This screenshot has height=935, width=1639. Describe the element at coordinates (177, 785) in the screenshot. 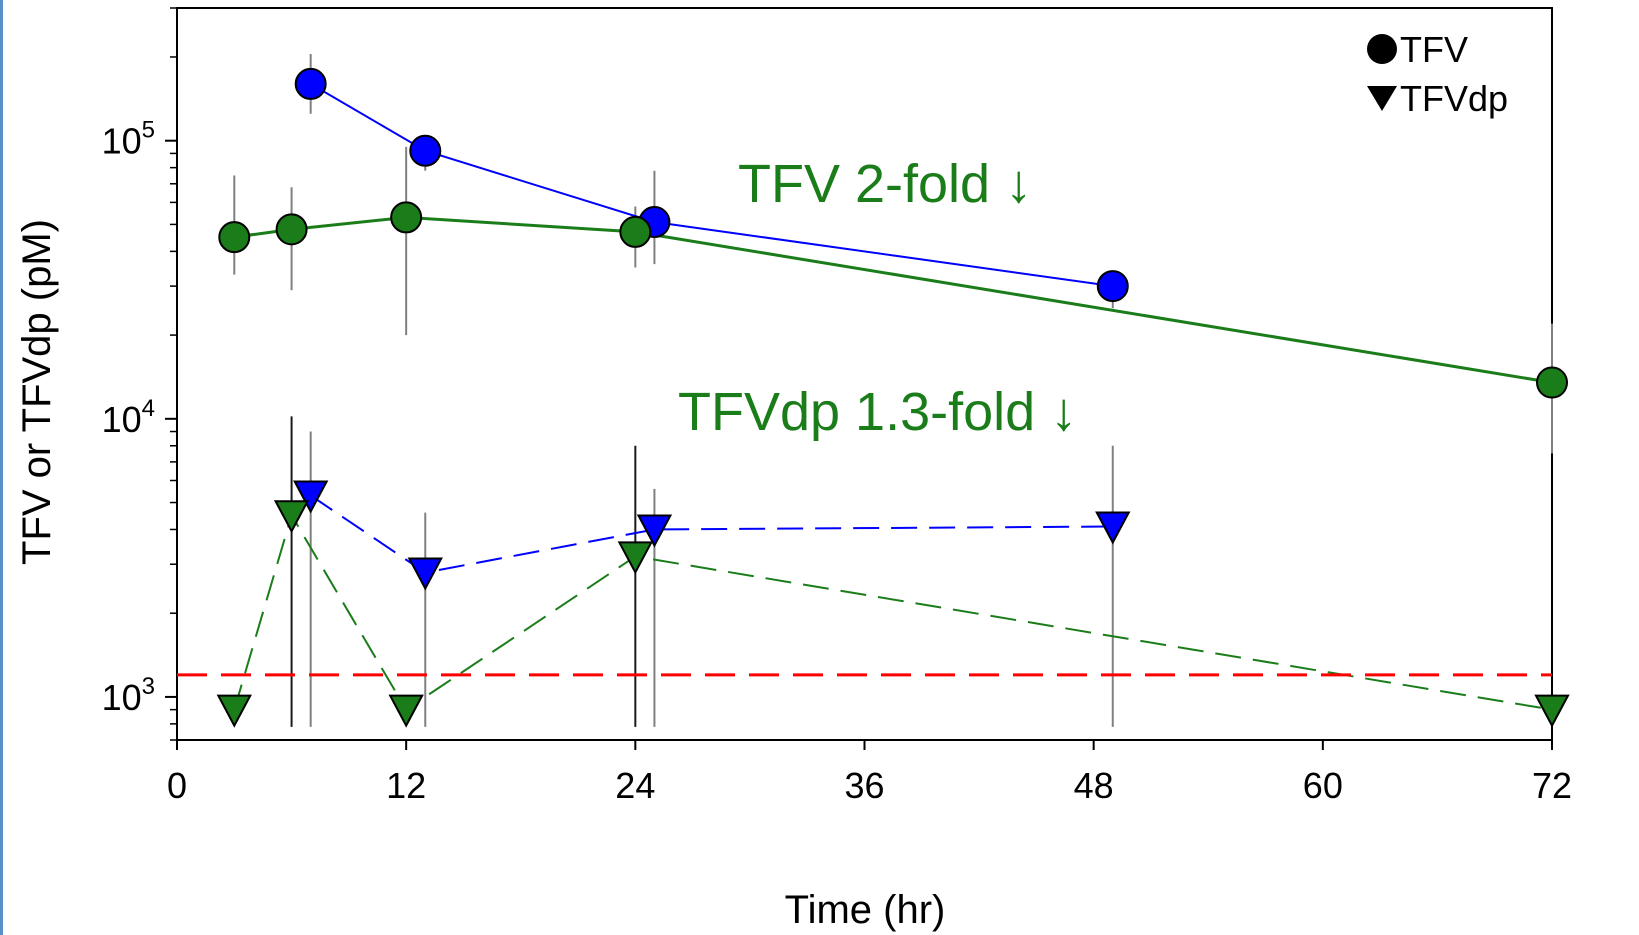

I see `x-tick-label: 0` at that location.